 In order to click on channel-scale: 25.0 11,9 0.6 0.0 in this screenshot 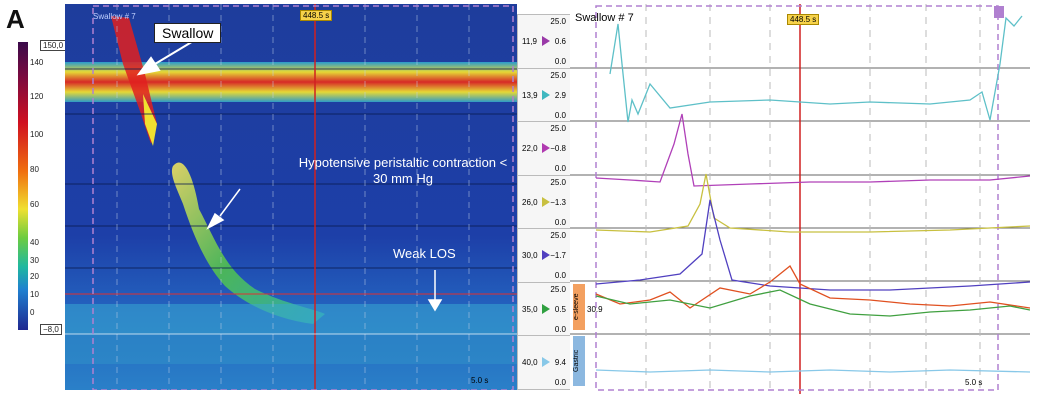, I will do `click(544, 41)`.